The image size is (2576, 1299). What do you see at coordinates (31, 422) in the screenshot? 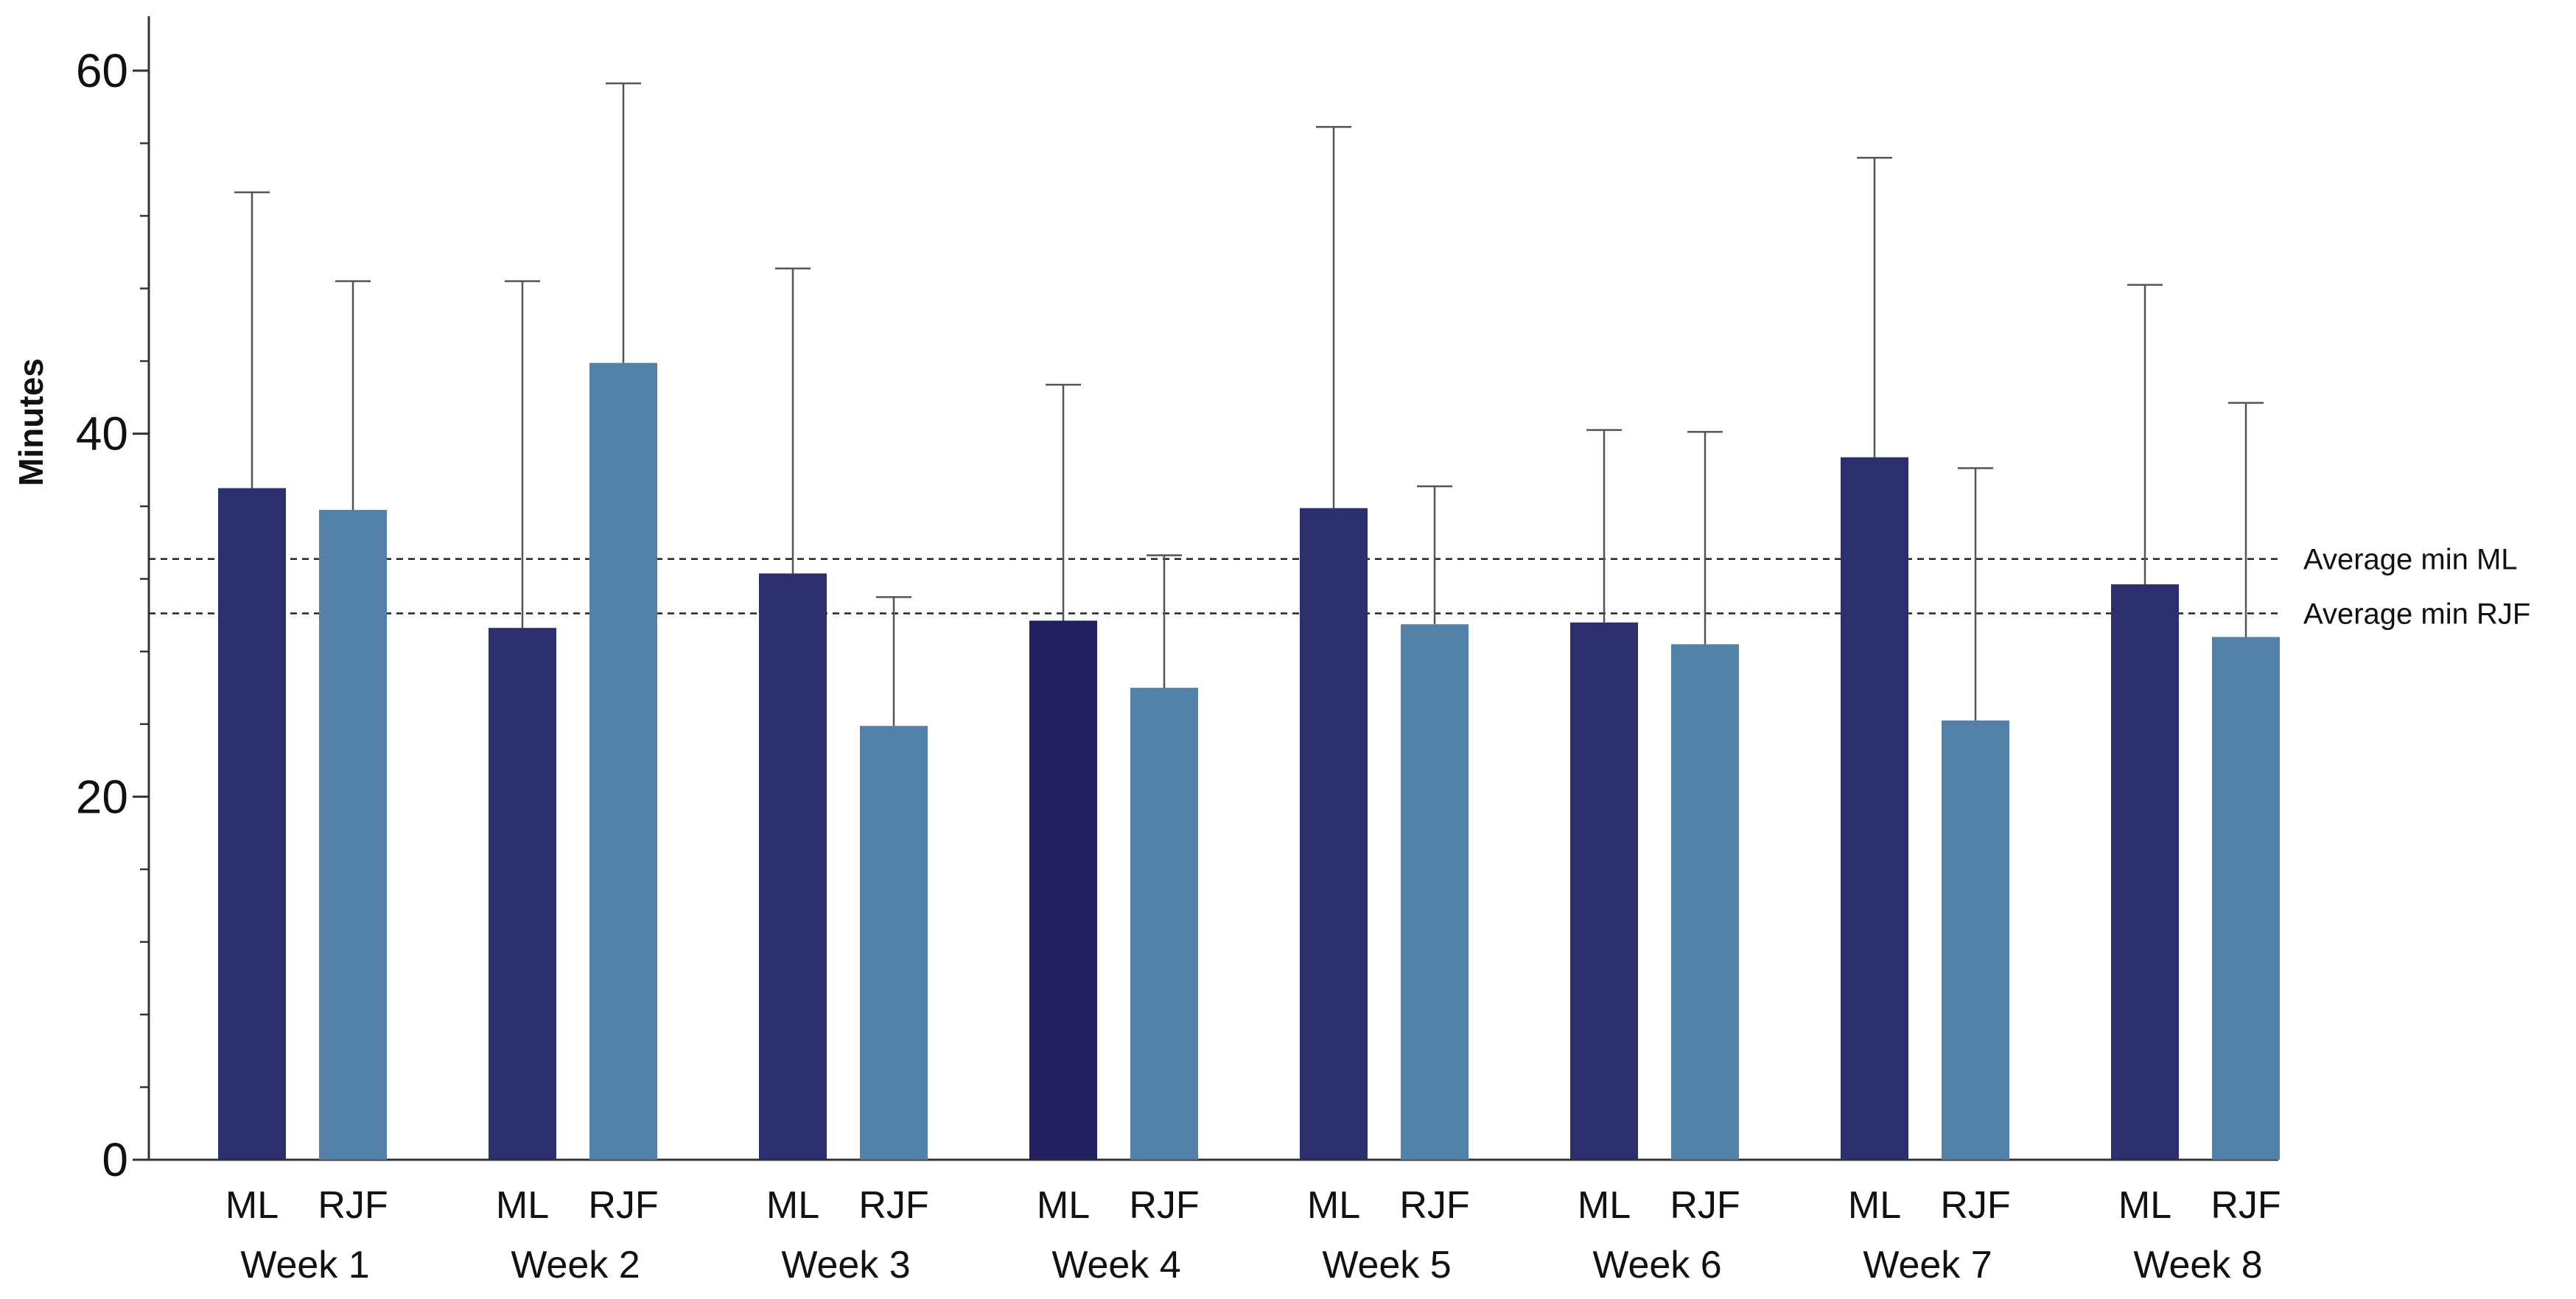
I see `y-axis-title: Minutes` at bounding box center [31, 422].